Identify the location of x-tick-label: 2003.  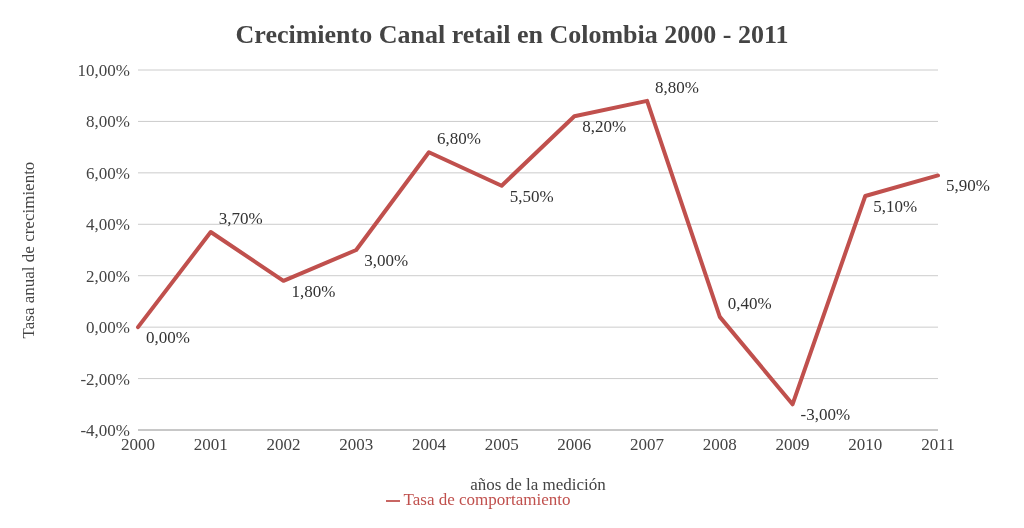
(356, 445).